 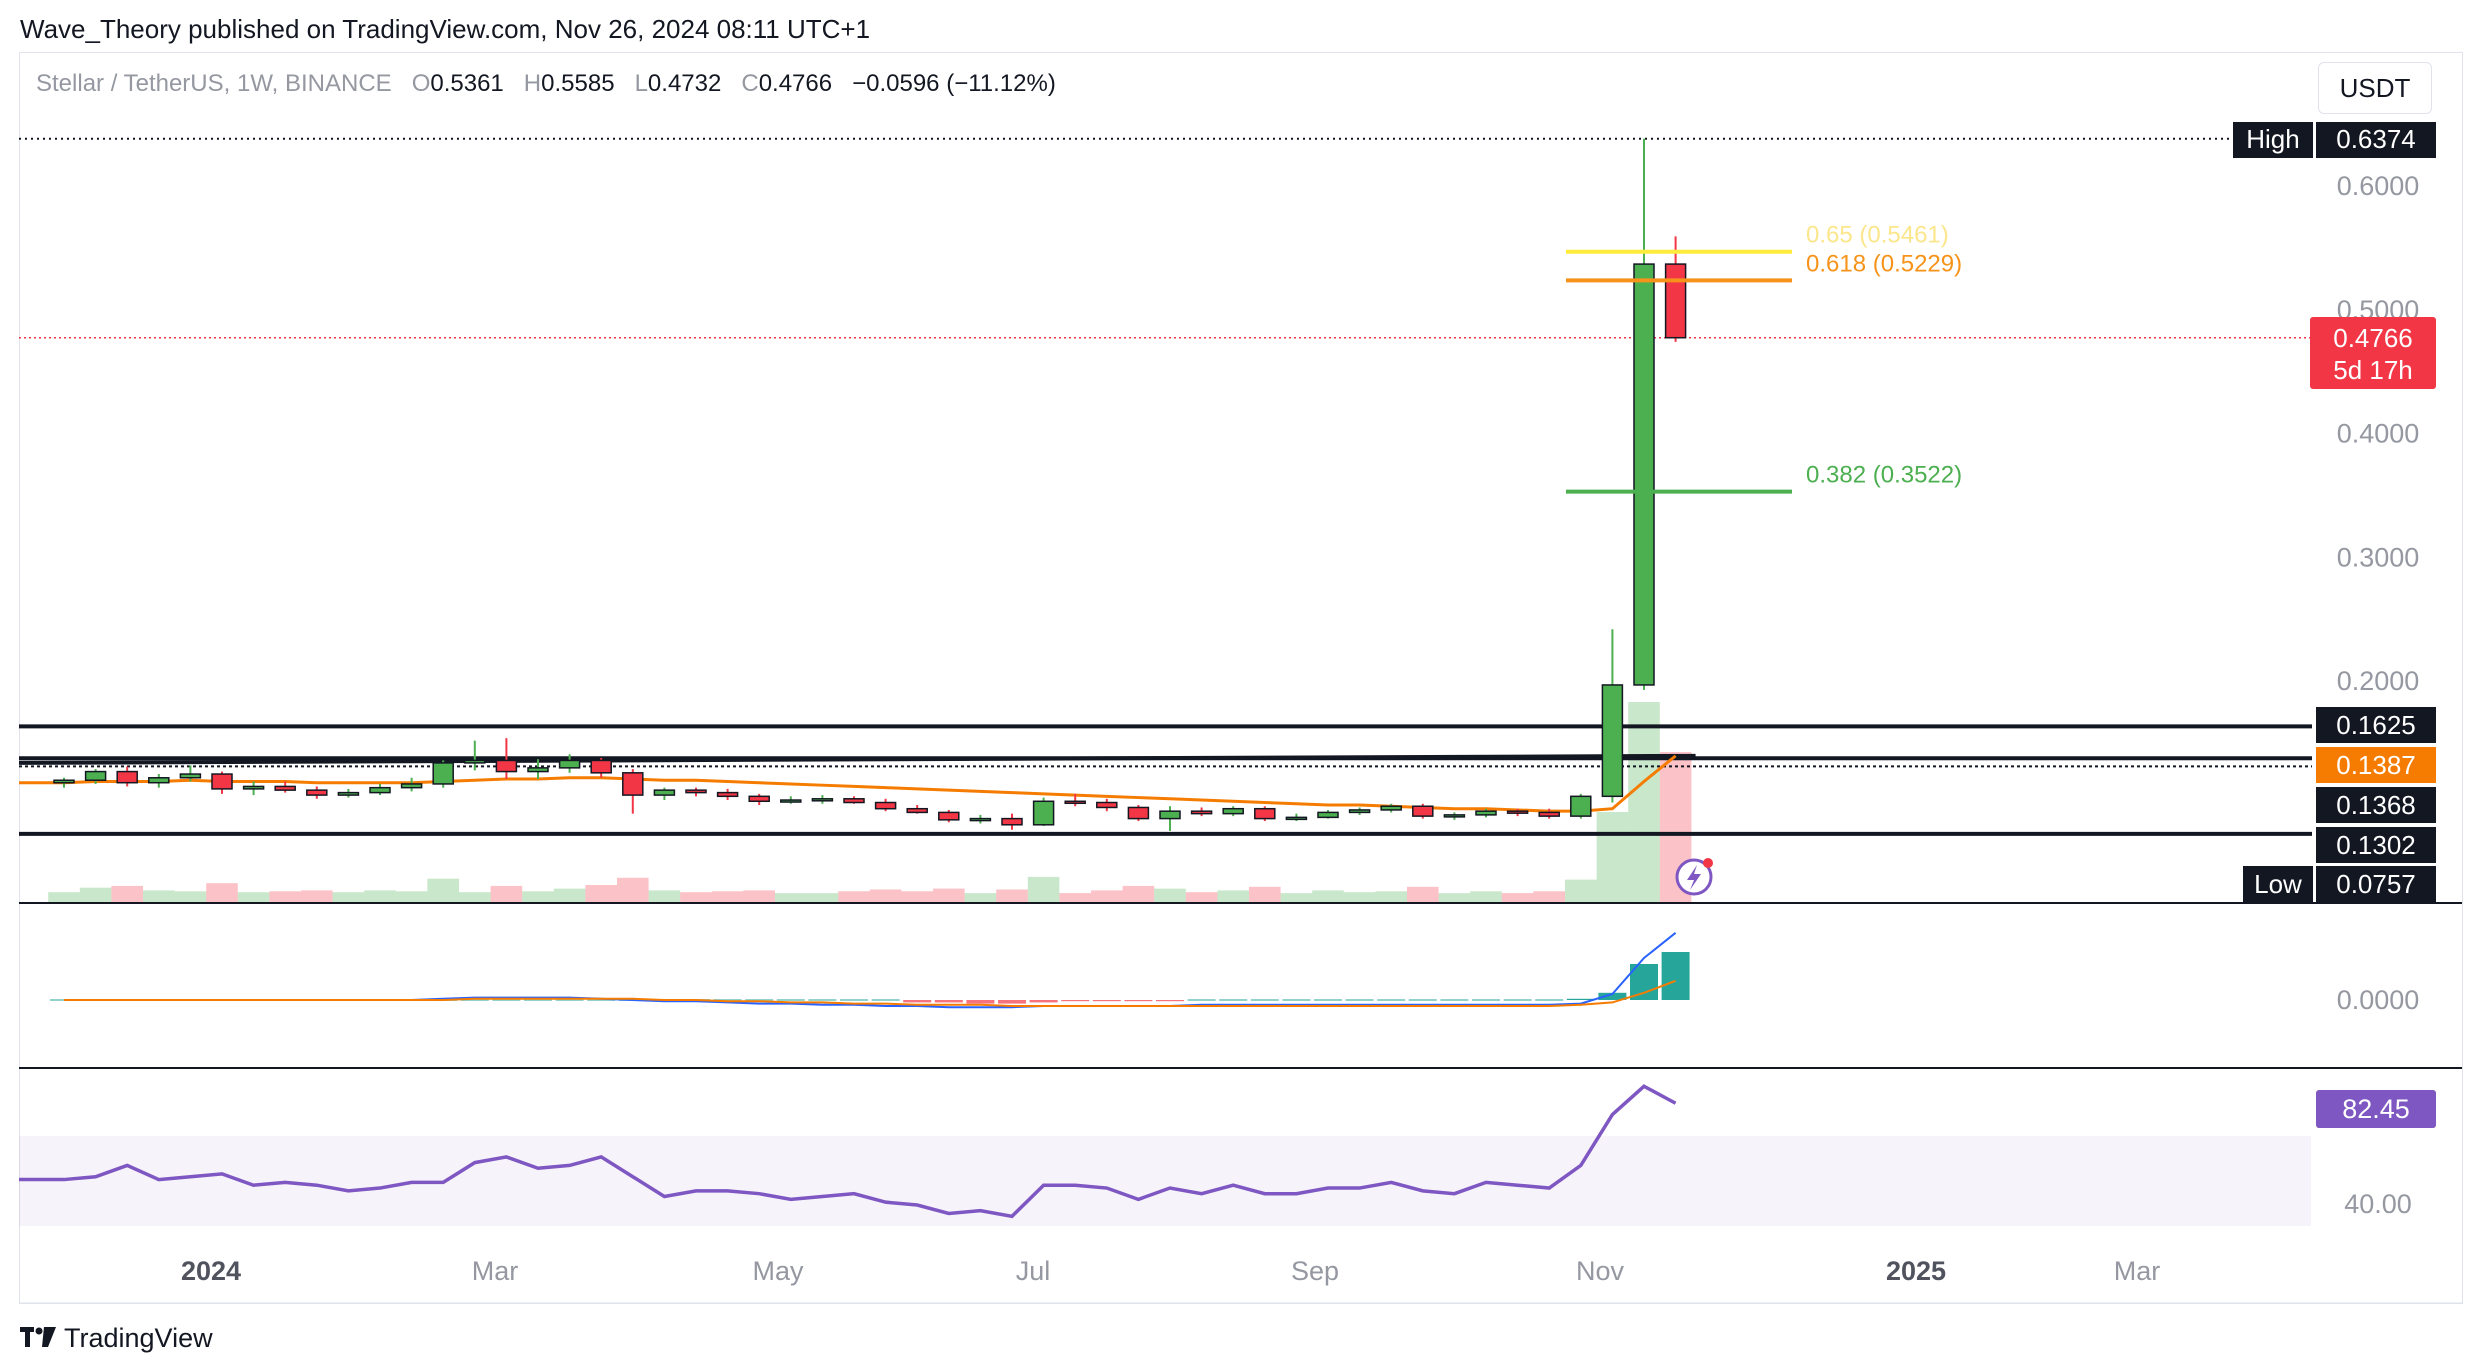 What do you see at coordinates (1694, 877) in the screenshot?
I see `lightning-icon` at bounding box center [1694, 877].